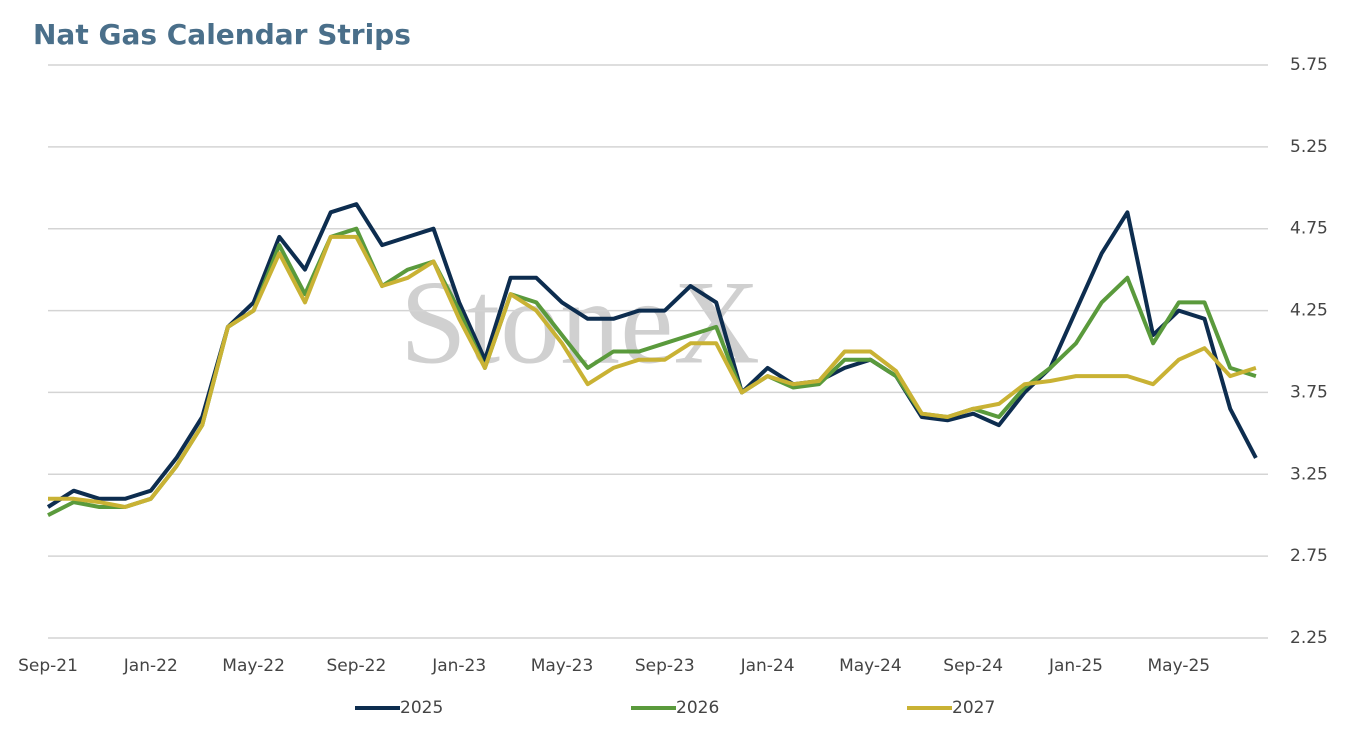 This screenshot has width=1348, height=730. Describe the element at coordinates (973, 708) in the screenshot. I see `legend-label: 2027` at that location.